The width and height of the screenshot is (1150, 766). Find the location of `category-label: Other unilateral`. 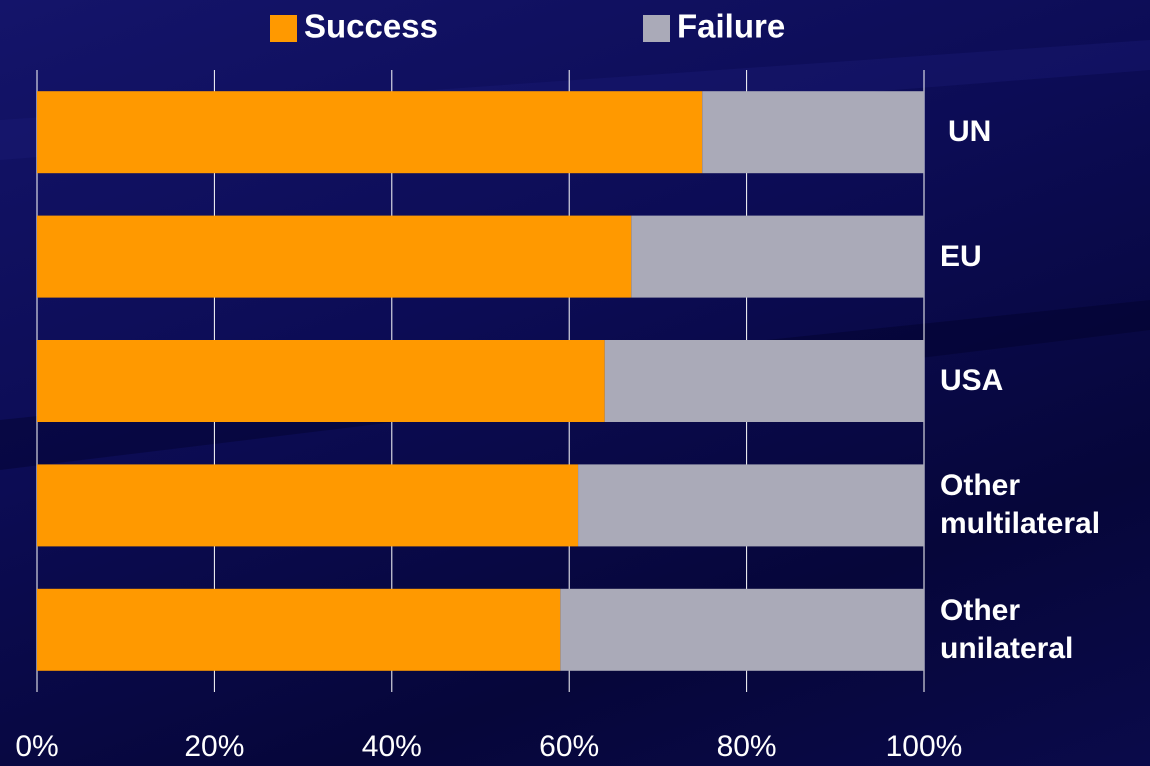

category-label: Other unilateral is located at coordinates (1007, 629).